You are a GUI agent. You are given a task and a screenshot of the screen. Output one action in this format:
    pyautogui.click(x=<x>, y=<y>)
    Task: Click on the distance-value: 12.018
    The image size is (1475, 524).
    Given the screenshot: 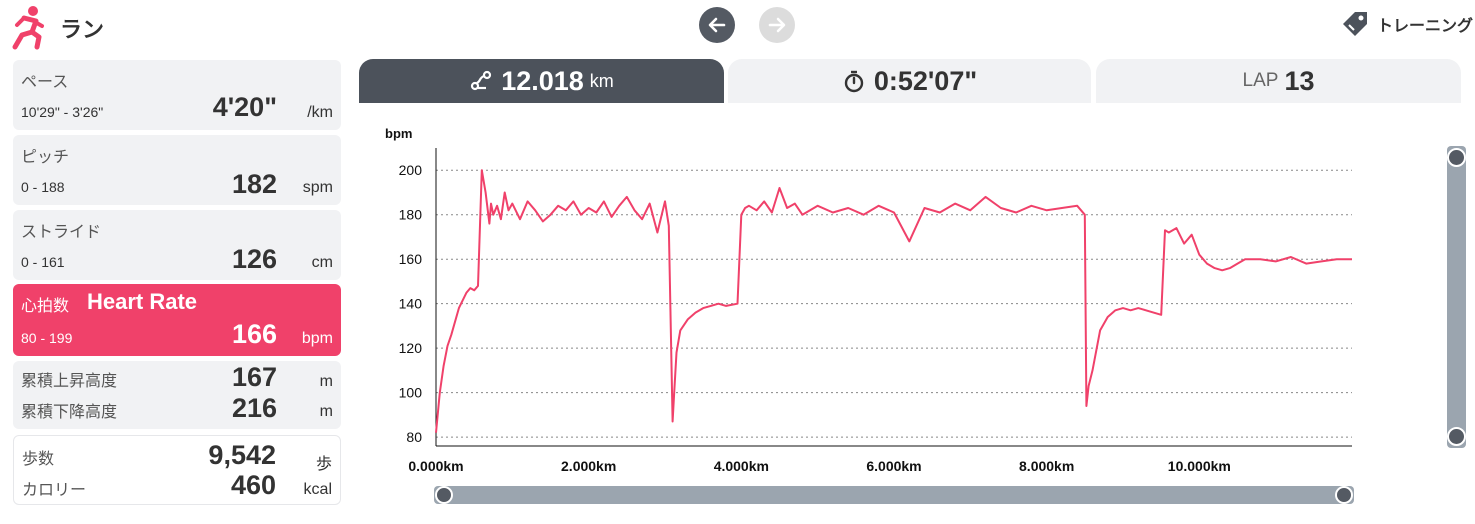 What is the action you would take?
    pyautogui.click(x=542, y=80)
    